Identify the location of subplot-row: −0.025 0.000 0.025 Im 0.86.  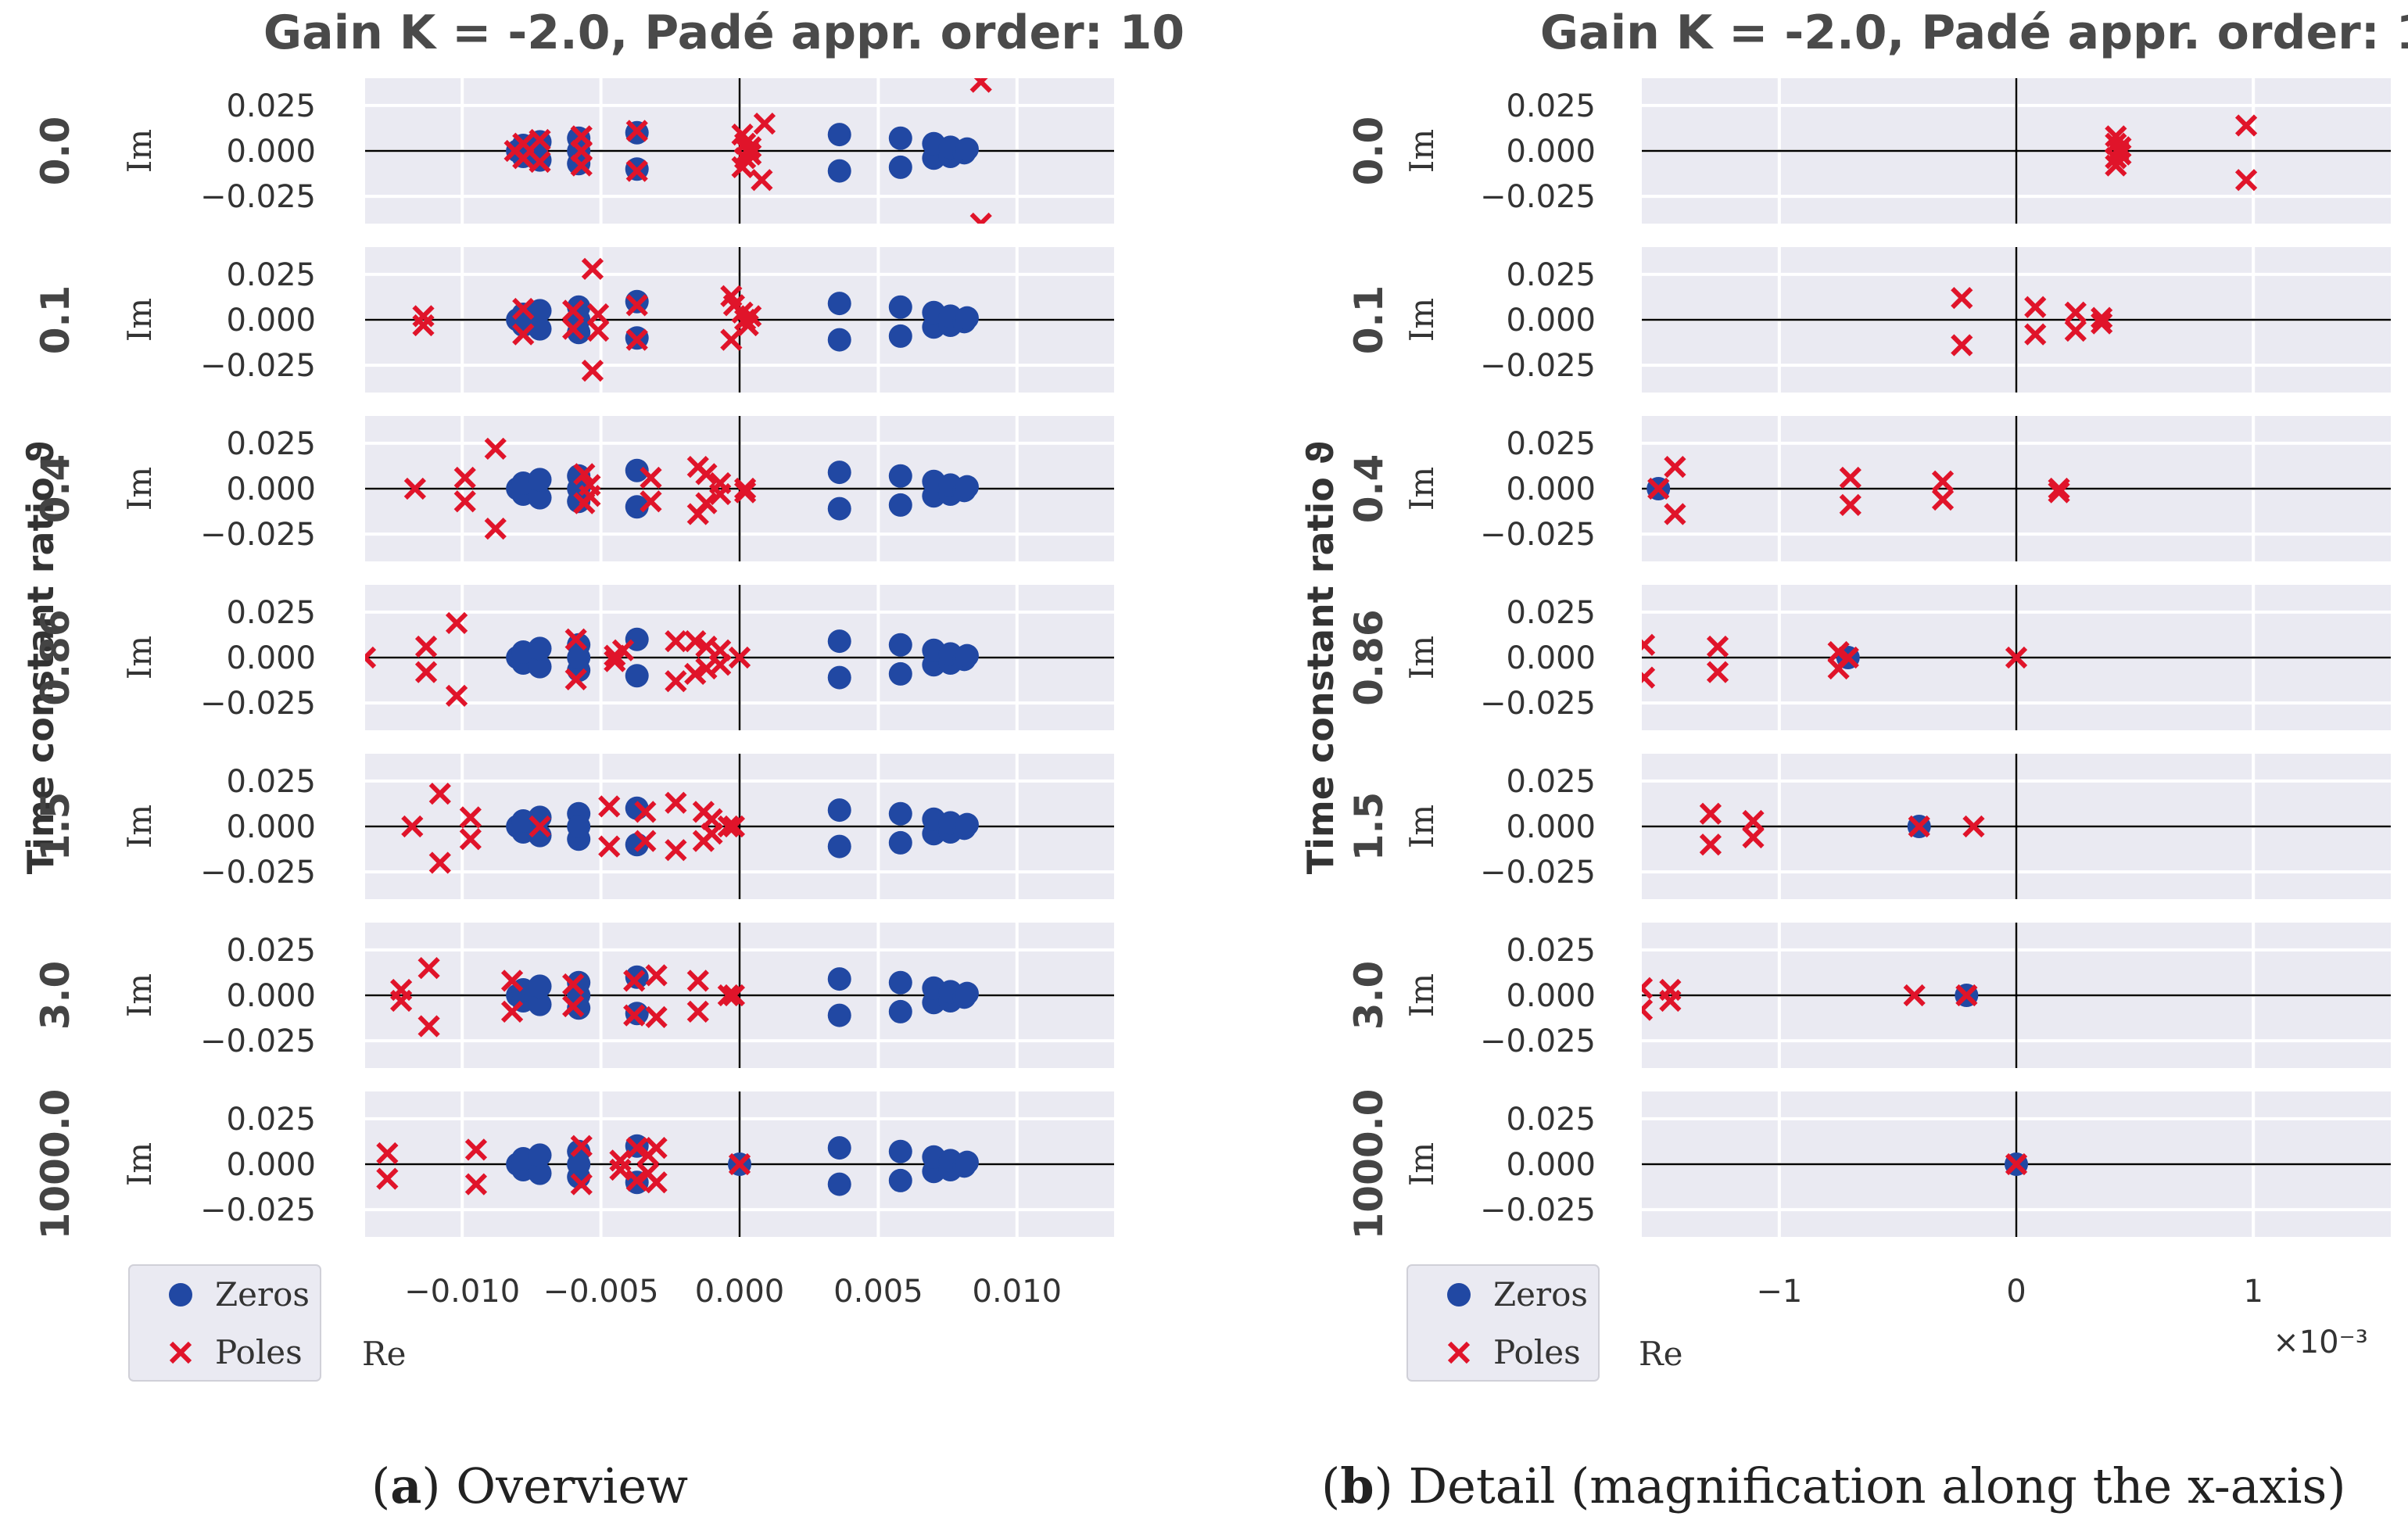
(573, 657).